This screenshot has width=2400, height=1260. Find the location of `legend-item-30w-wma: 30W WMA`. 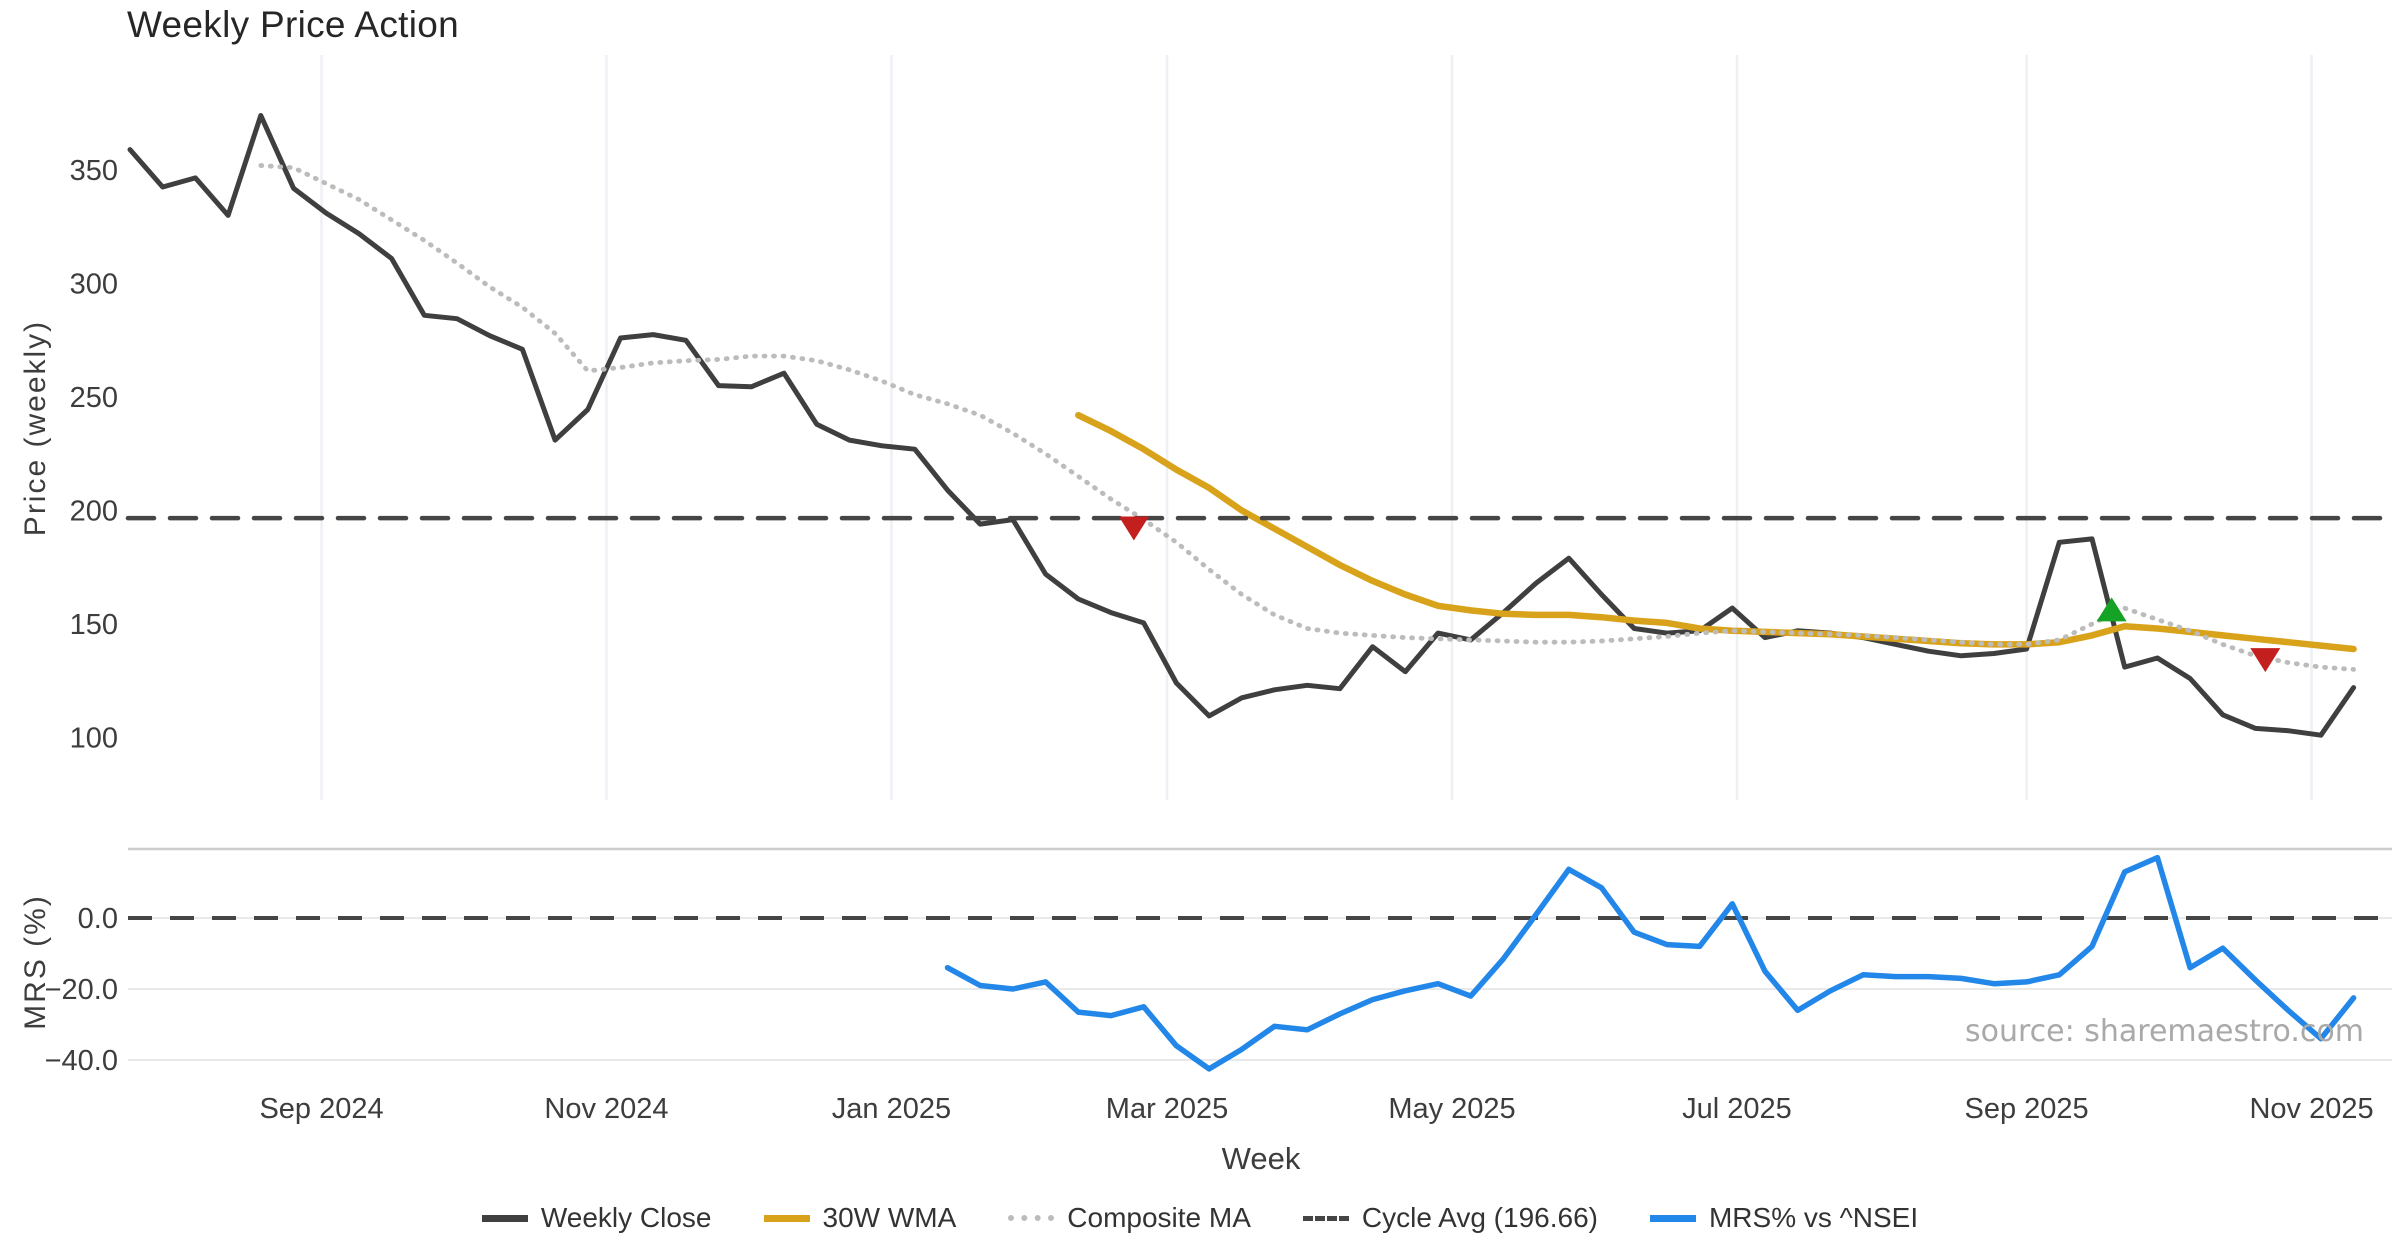

legend-item-30w-wma: 30W WMA is located at coordinates (860, 1218).